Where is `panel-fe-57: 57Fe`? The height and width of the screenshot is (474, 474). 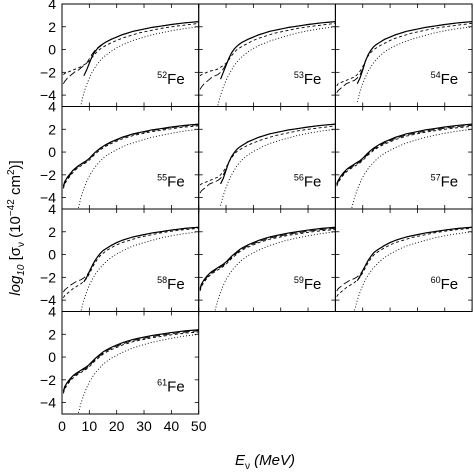
panel-fe-57: 57Fe is located at coordinates (403, 158).